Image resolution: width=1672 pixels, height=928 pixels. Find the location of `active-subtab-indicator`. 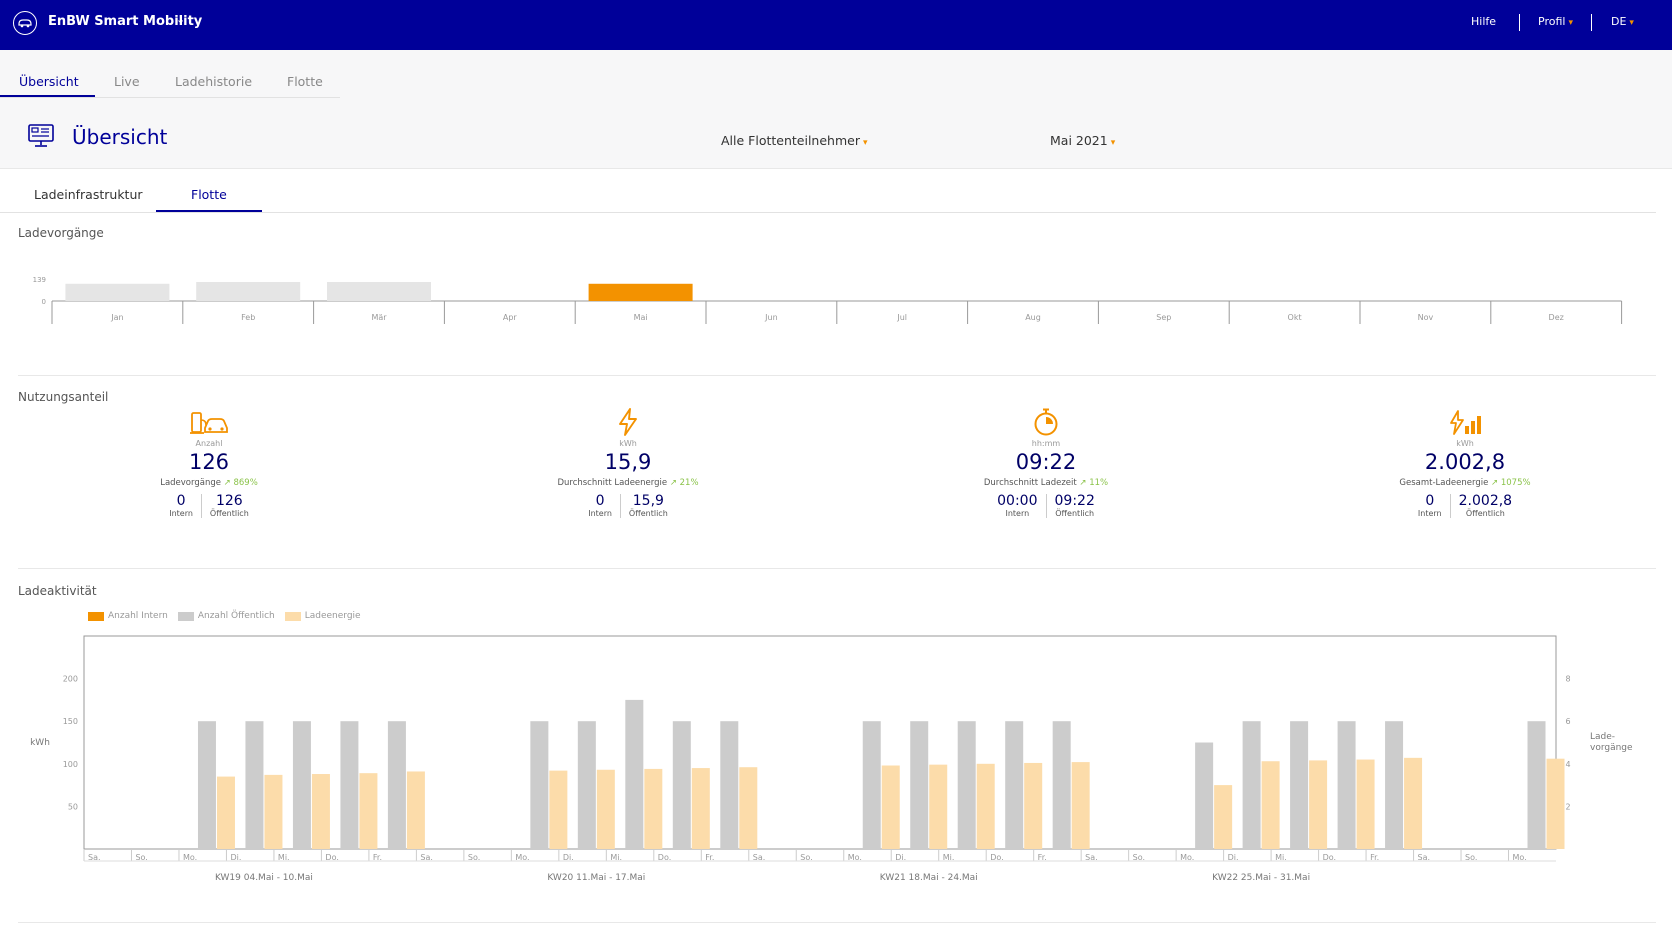

active-subtab-indicator is located at coordinates (209, 211).